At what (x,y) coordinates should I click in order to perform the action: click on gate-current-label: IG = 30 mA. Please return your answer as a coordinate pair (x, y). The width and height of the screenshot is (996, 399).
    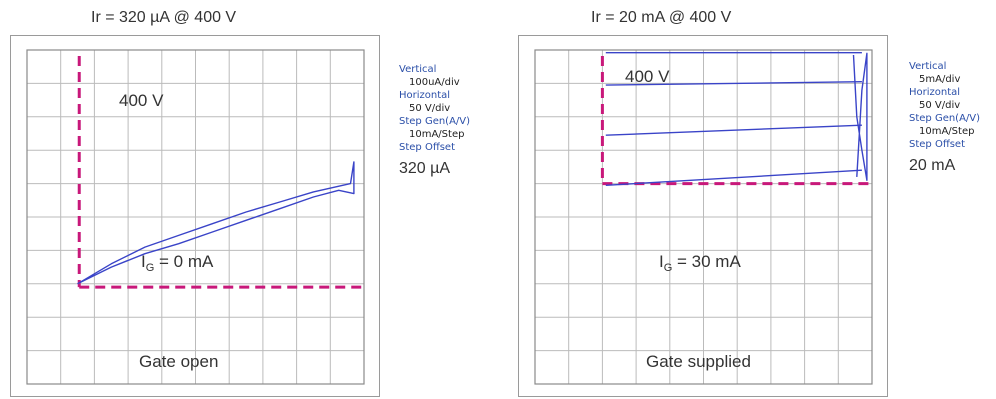
    Looking at the image, I should click on (700, 263).